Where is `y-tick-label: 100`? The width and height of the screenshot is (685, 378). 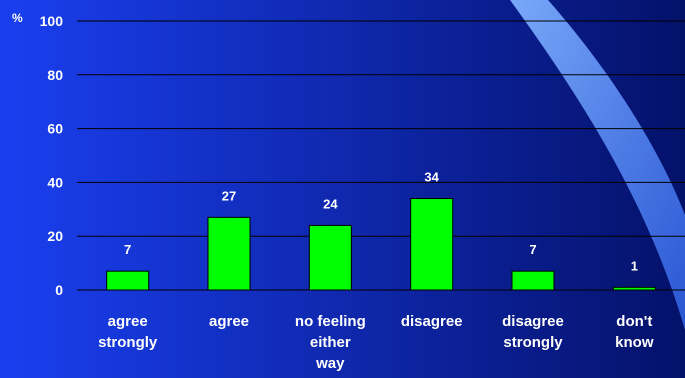
y-tick-label: 100 is located at coordinates (52, 21).